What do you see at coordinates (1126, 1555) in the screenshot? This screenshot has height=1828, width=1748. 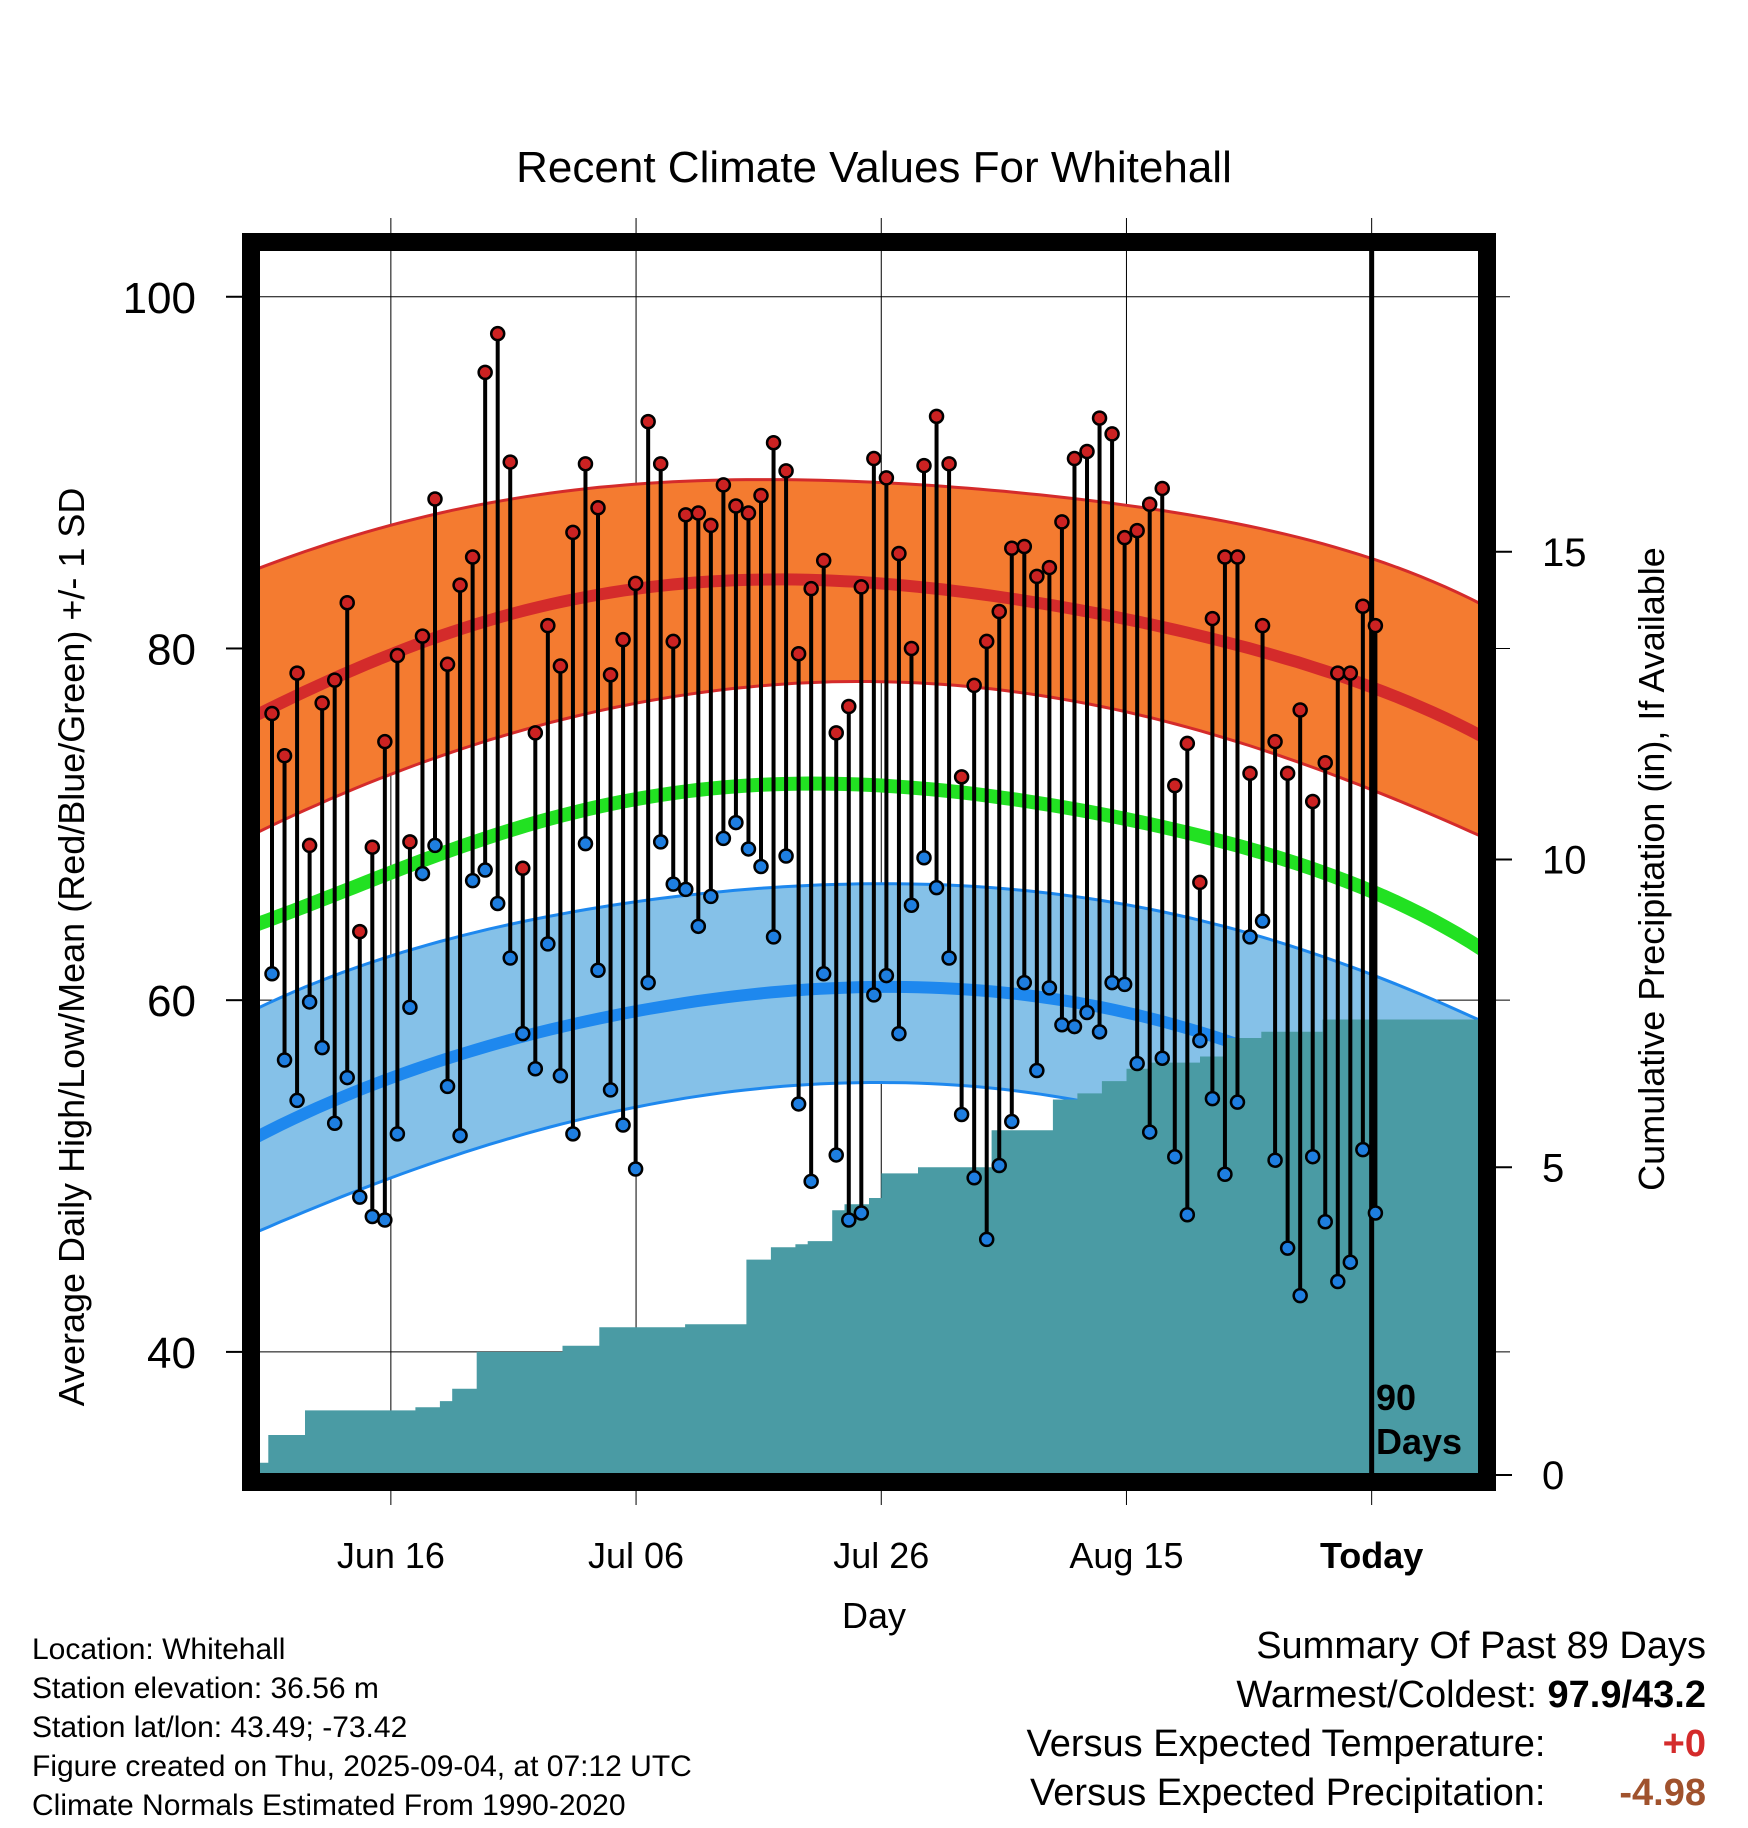 I see `x-tick-label: Aug 15` at bounding box center [1126, 1555].